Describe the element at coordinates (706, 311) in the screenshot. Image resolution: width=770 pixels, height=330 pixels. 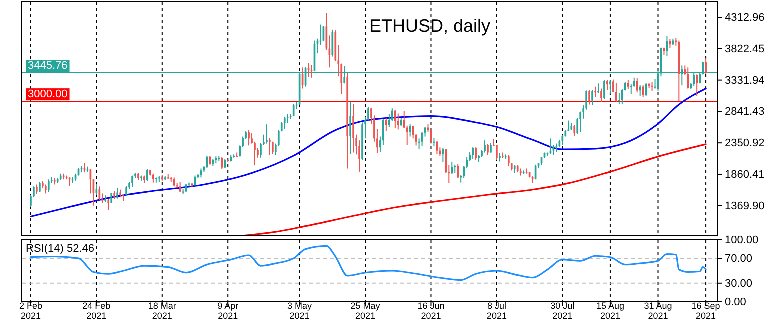
I see `x-tick-label: 16 Sep 2021` at that location.